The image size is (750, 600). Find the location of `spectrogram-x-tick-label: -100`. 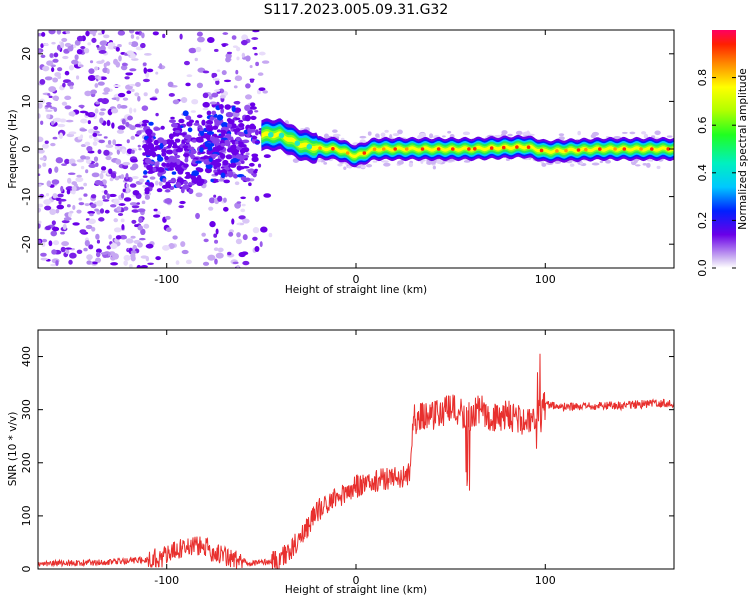

spectrogram-x-tick-label: -100 is located at coordinates (166, 279).